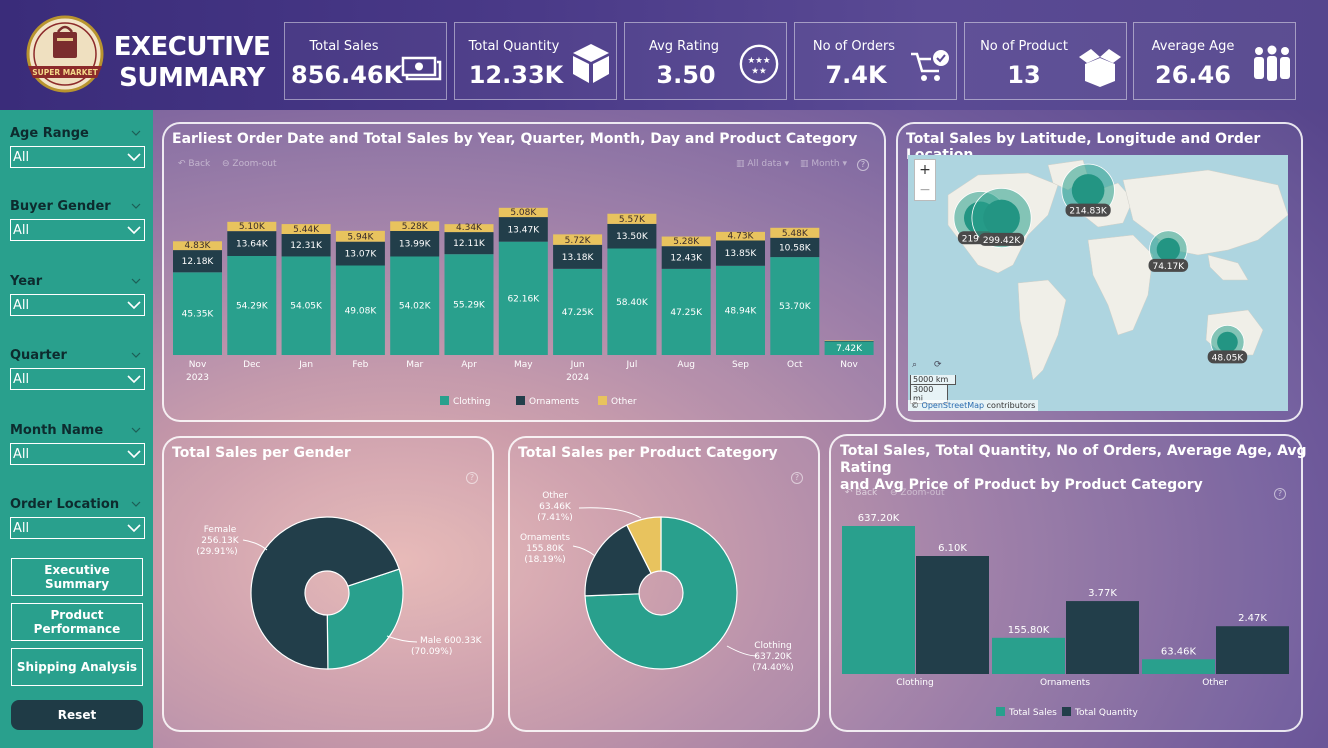  What do you see at coordinates (1024, 46) in the screenshot?
I see `kpi-label: No of Product` at bounding box center [1024, 46].